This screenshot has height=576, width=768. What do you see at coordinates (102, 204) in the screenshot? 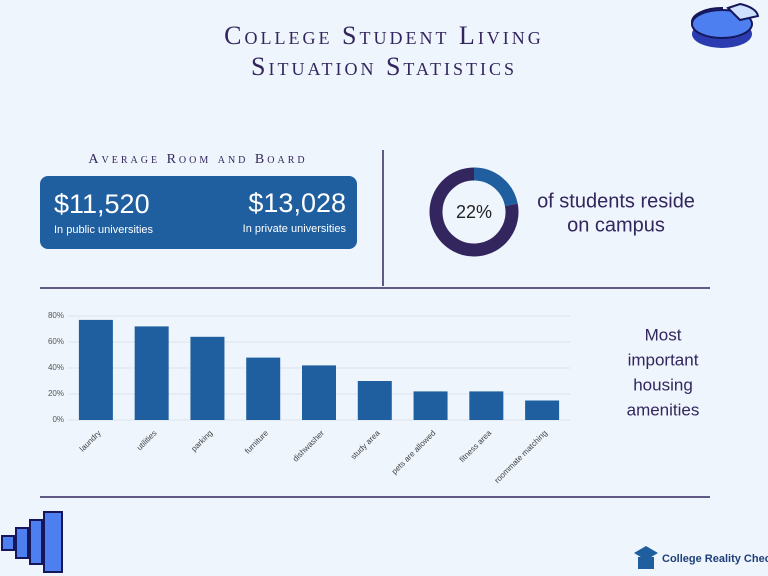
I see `price: $11,520` at bounding box center [102, 204].